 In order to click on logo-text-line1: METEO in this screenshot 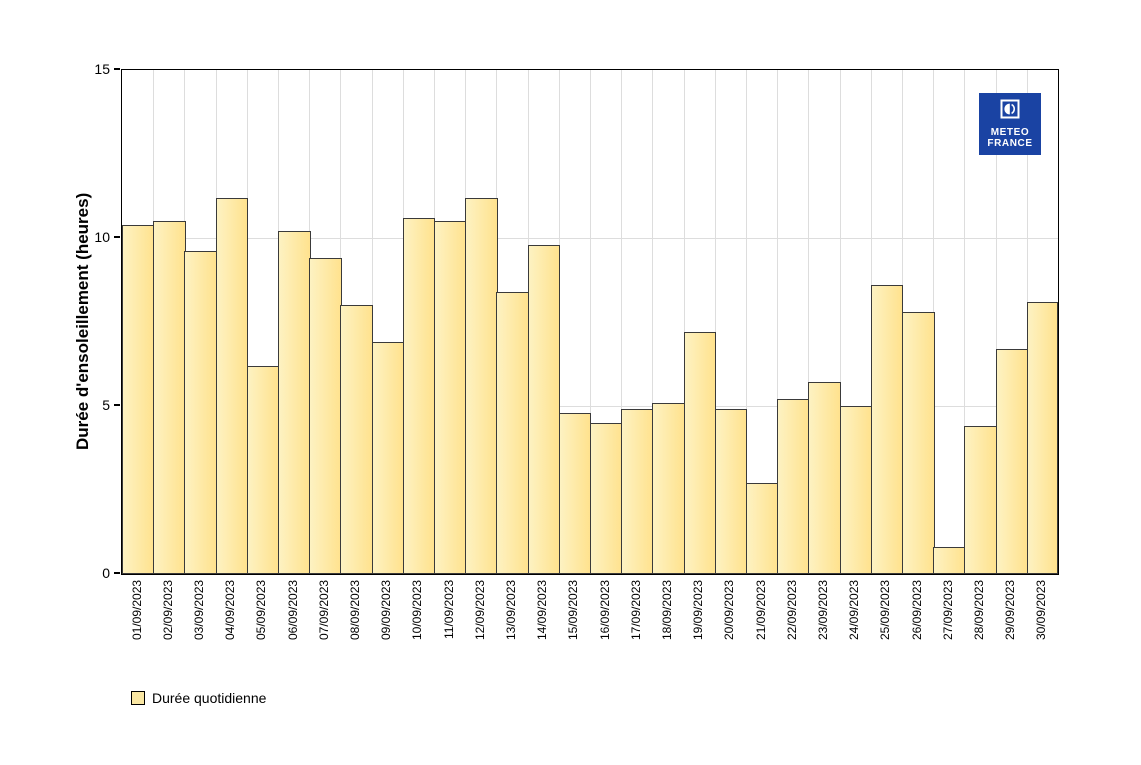, I will do `click(1010, 132)`.